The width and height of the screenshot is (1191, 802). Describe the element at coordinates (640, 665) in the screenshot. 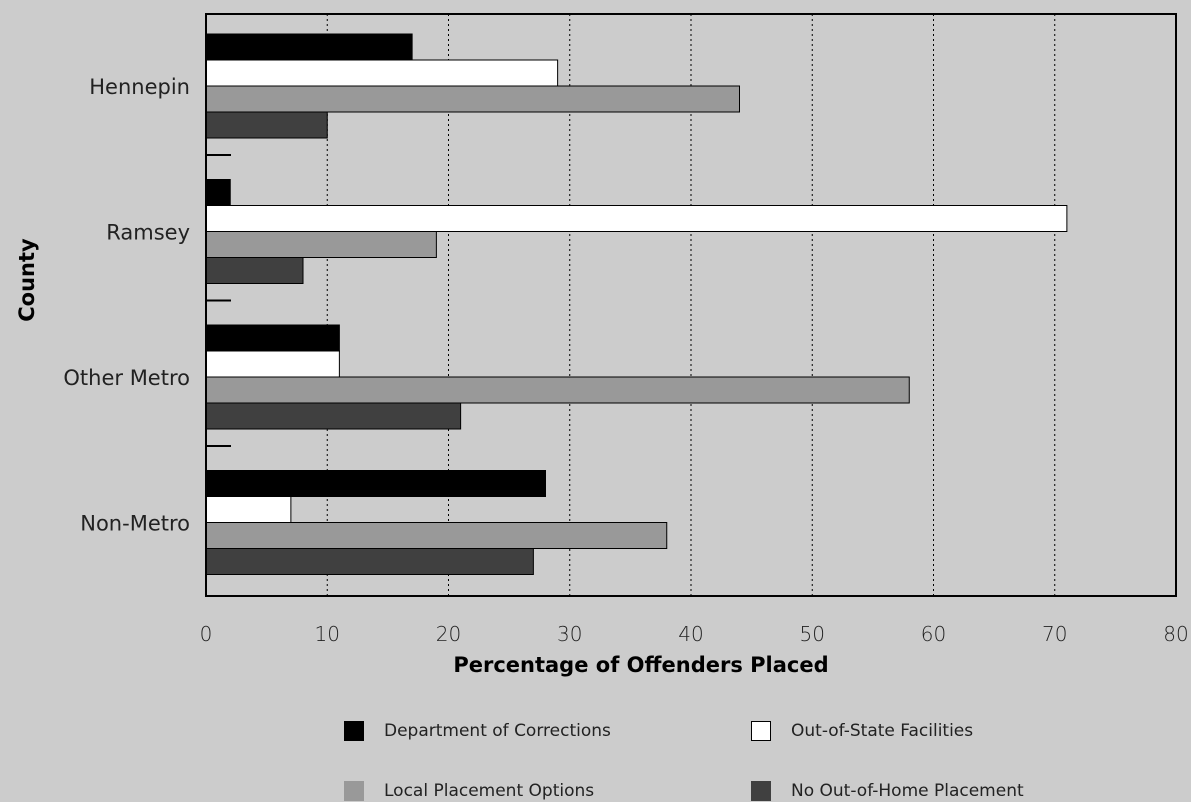

I see `x-axis-title: Percentage of Offenders Placed` at that location.